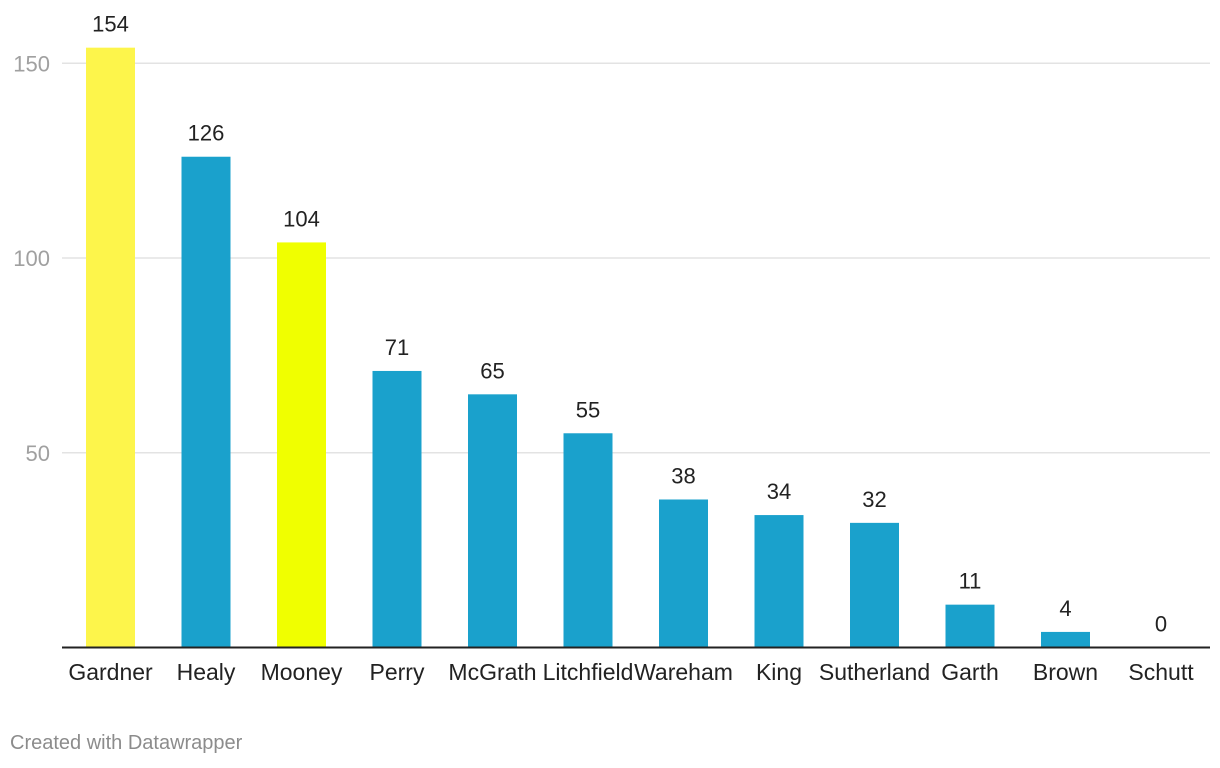  What do you see at coordinates (126, 743) in the screenshot?
I see `credit-text: Created with Datawrapper` at bounding box center [126, 743].